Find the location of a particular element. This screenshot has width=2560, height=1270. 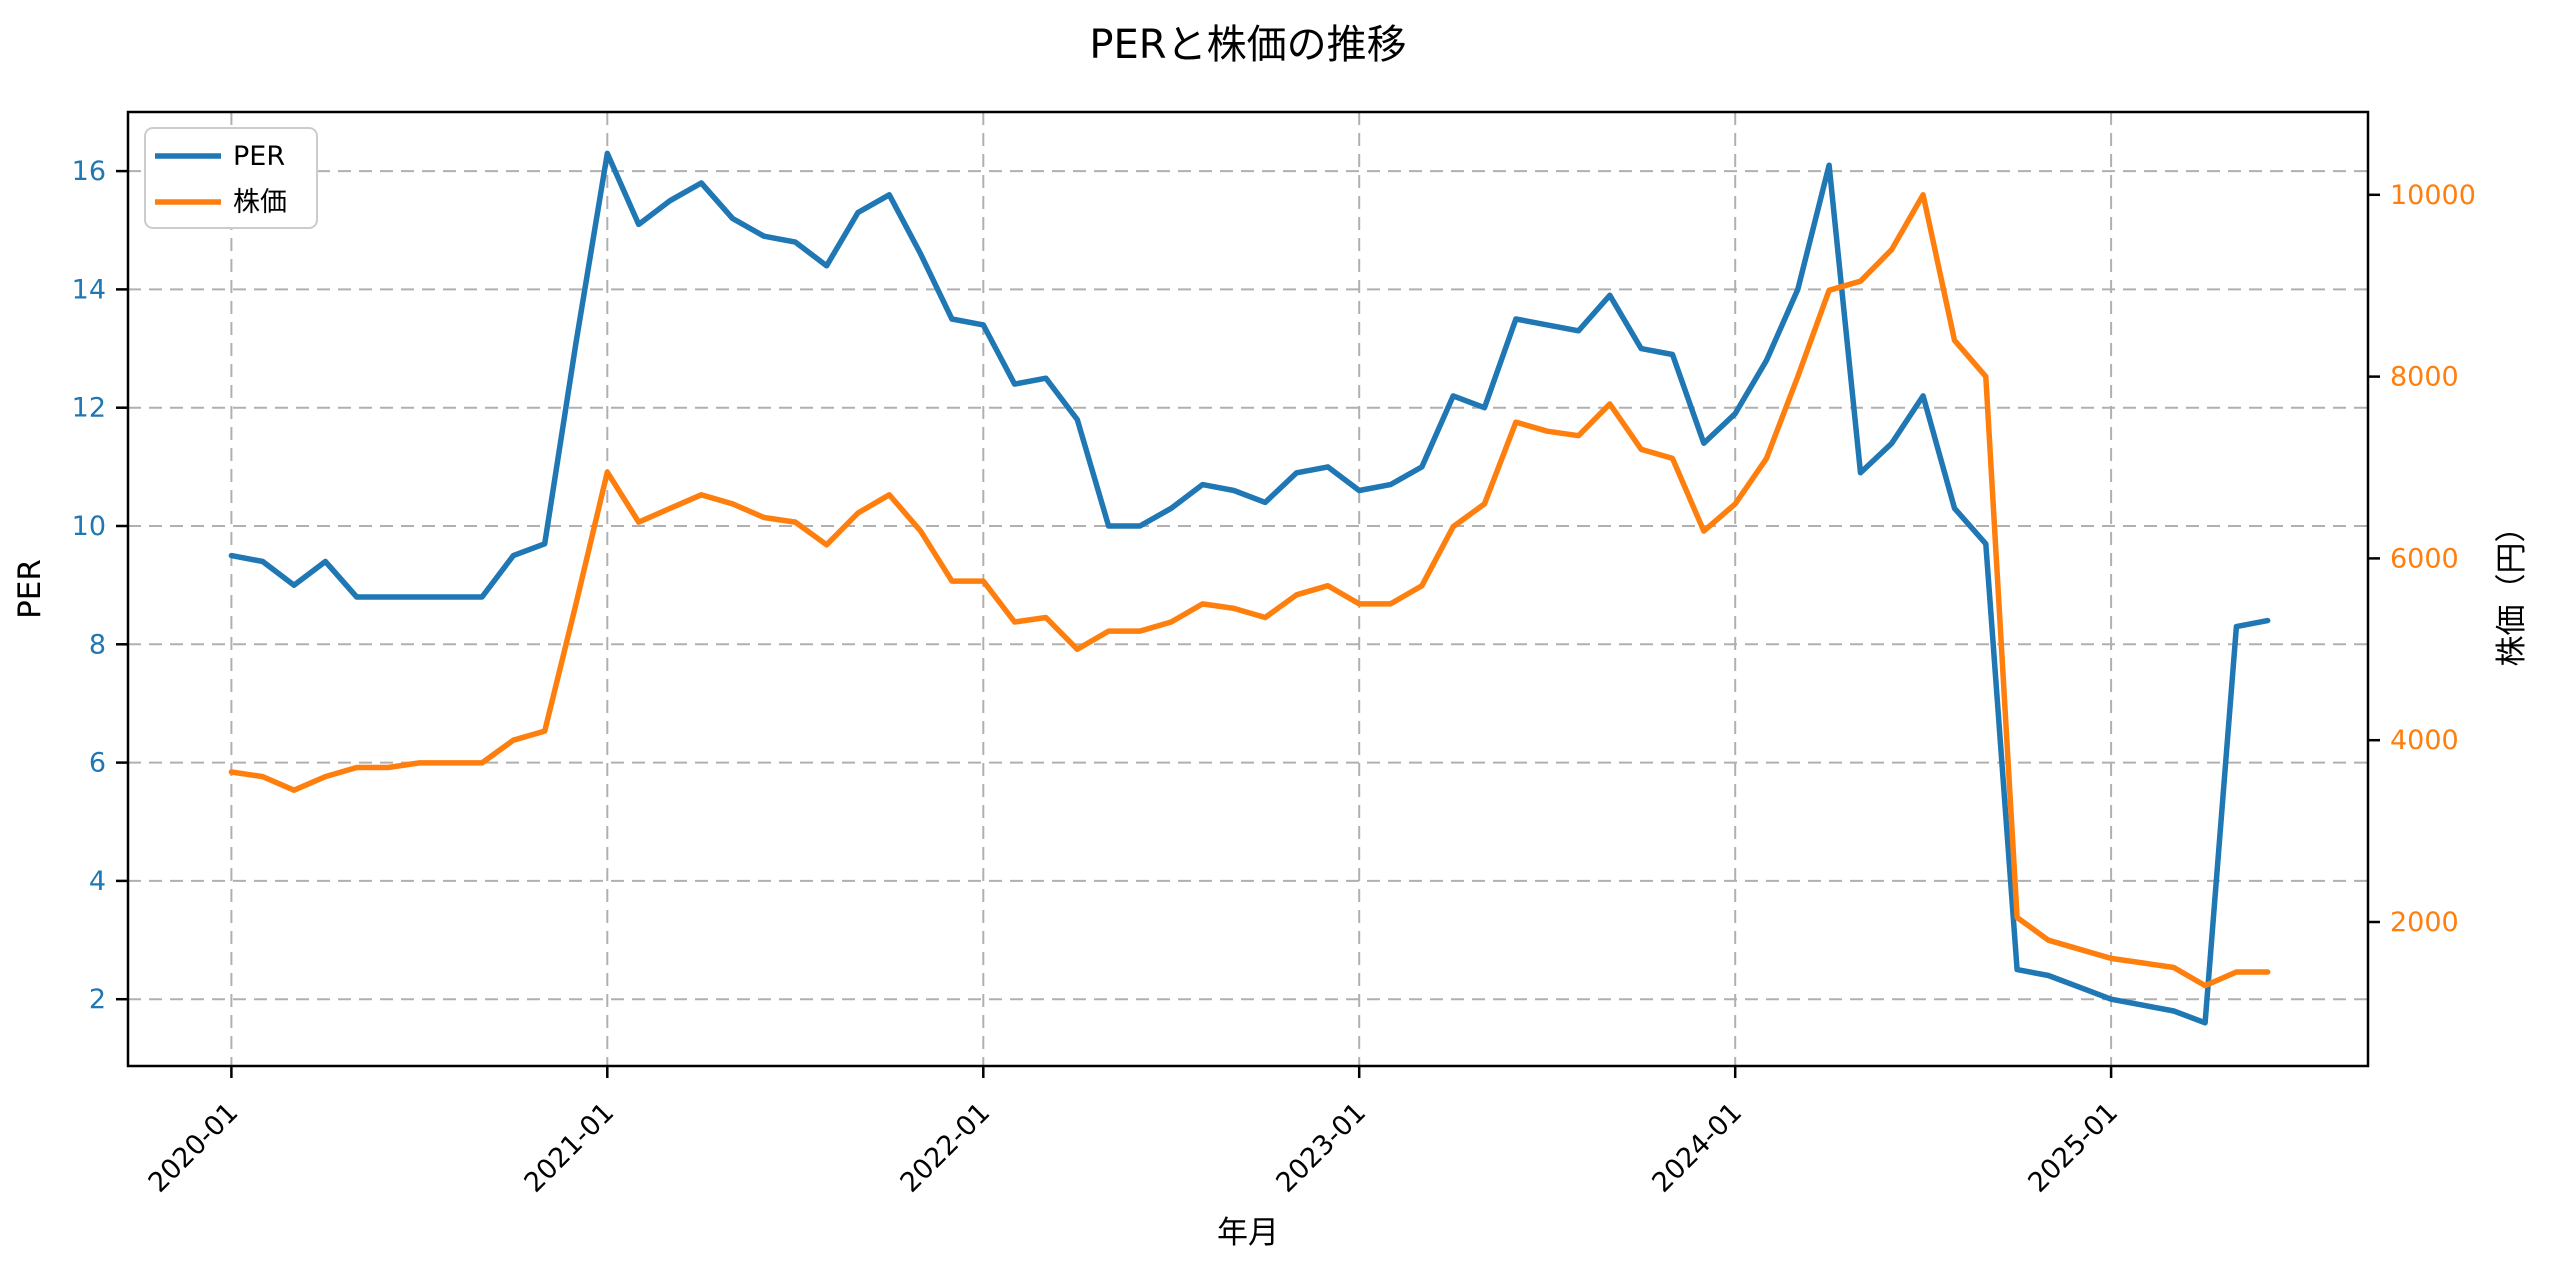

y-axis-label-right: 株価（円） is located at coordinates (2512, 589).